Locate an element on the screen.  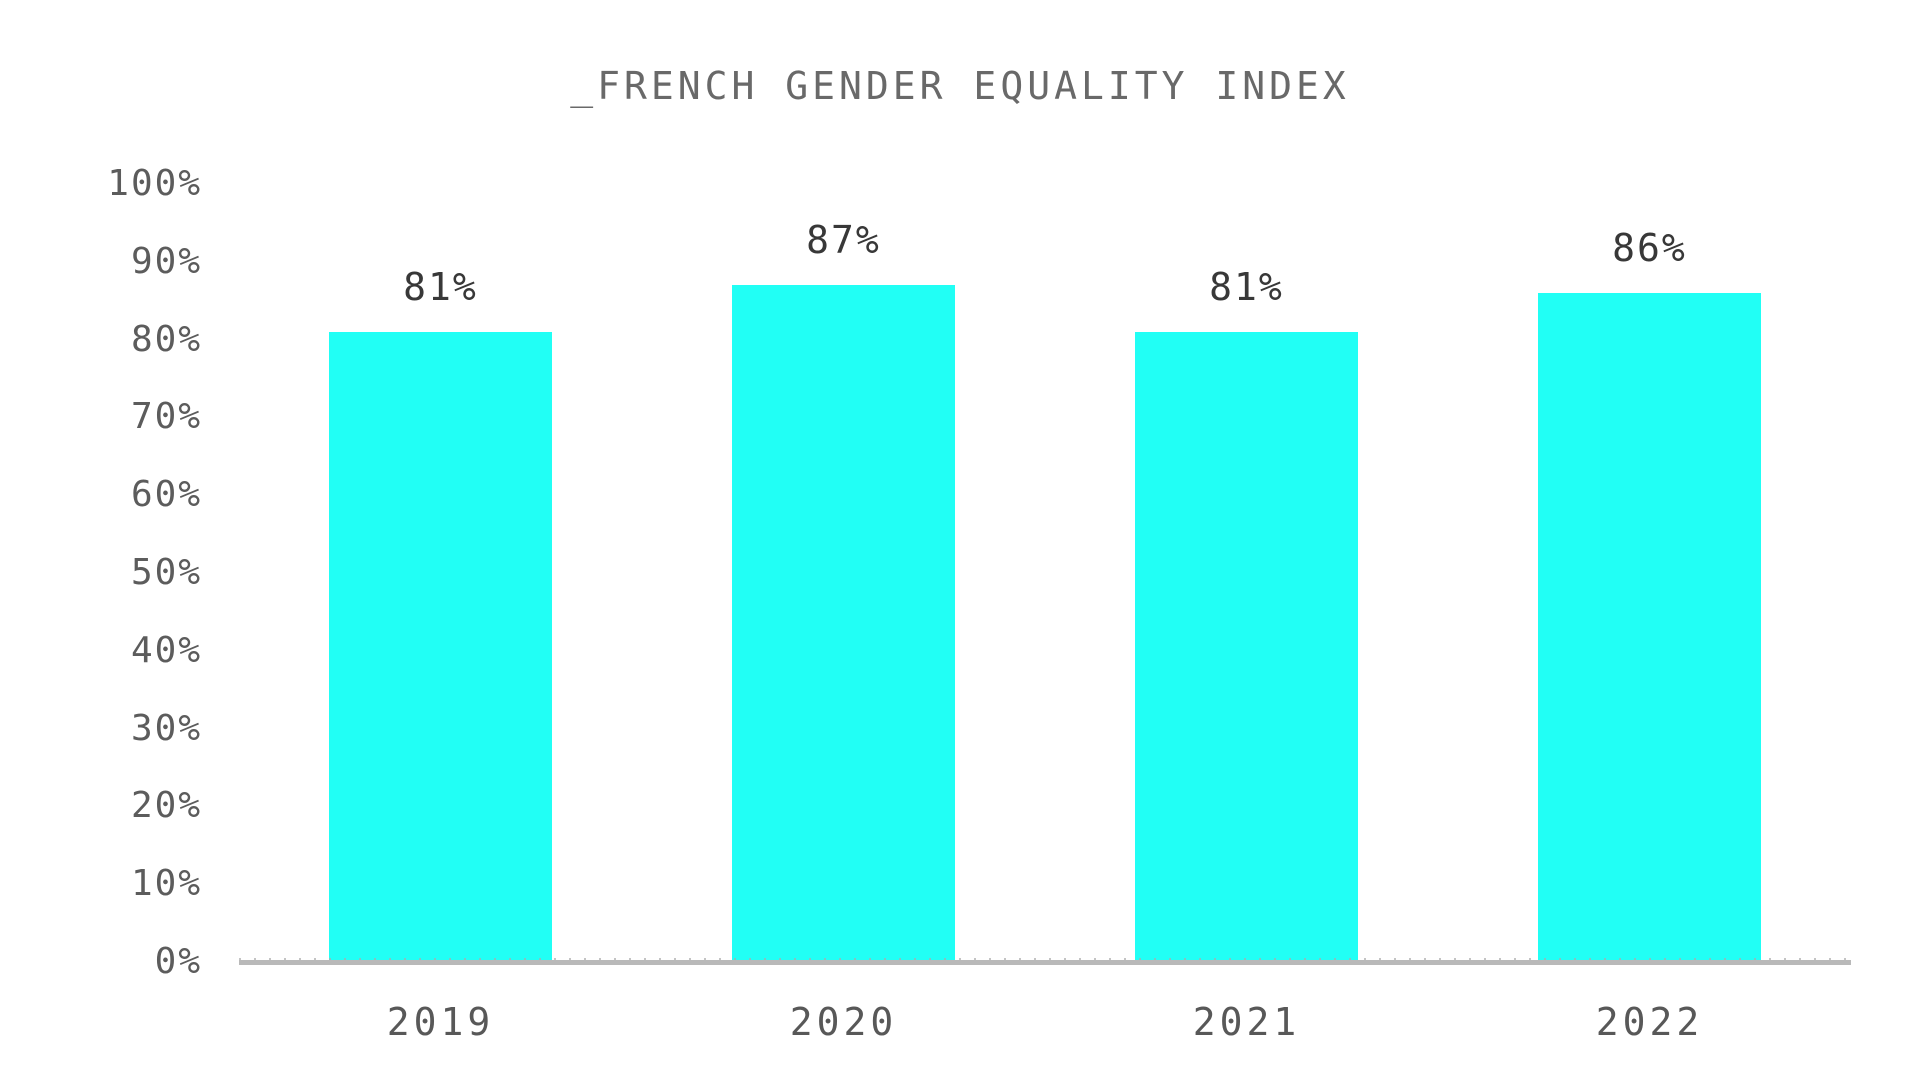
bar-value-label-2021: 81% is located at coordinates (1246, 286).